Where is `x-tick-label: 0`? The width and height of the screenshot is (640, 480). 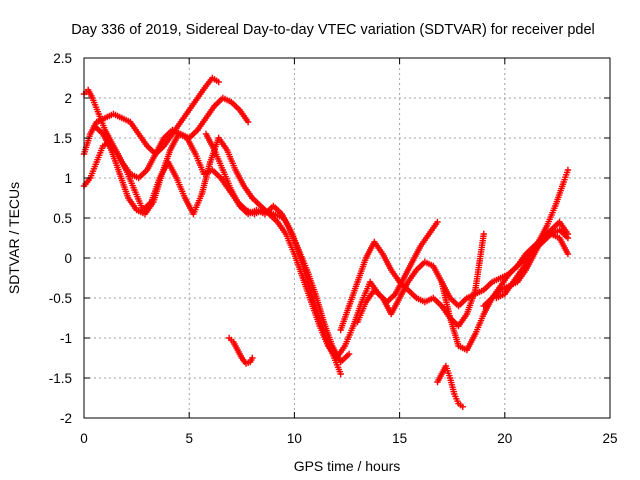 x-tick-label: 0 is located at coordinates (84, 438).